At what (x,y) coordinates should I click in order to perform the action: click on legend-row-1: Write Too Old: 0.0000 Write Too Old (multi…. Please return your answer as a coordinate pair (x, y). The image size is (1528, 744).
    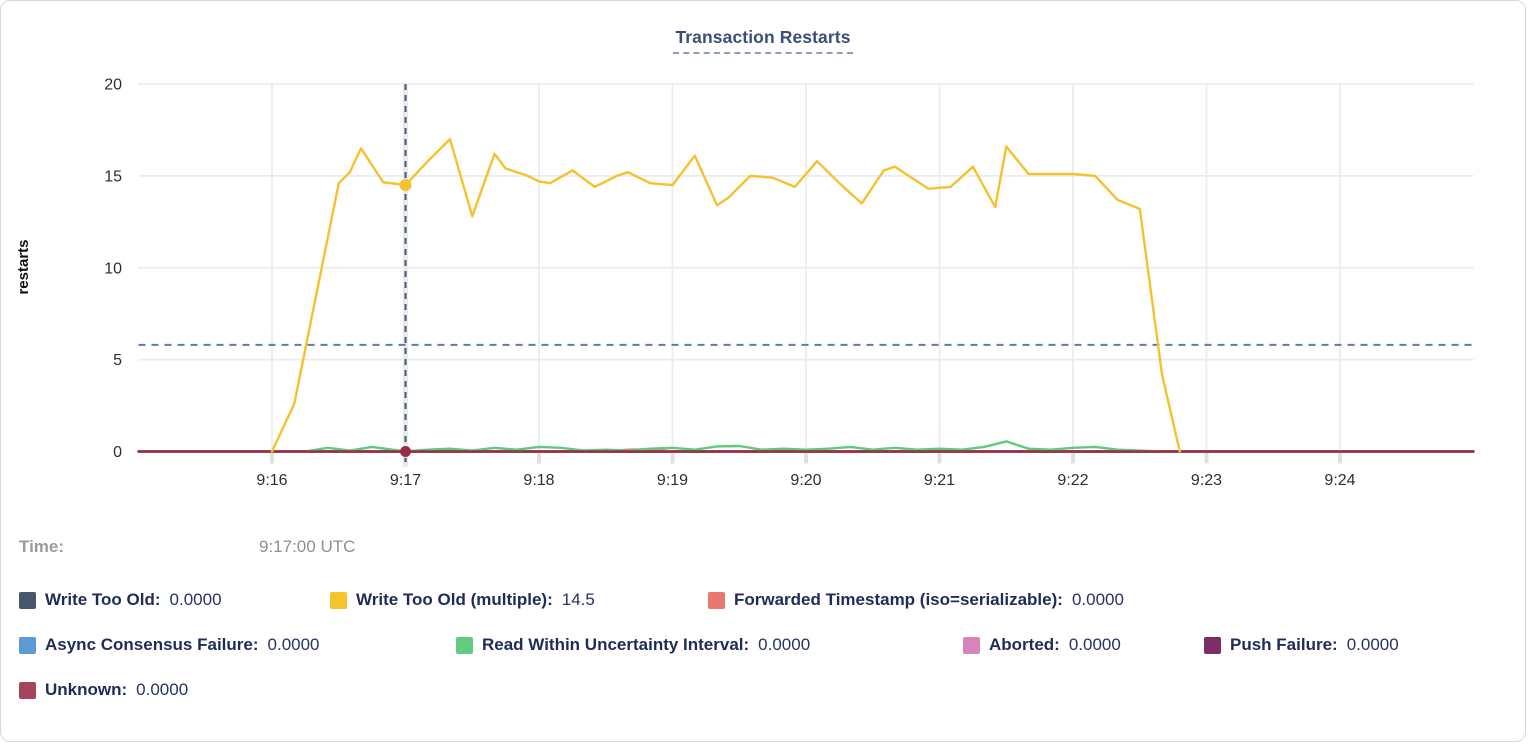
    Looking at the image, I should click on (769, 600).